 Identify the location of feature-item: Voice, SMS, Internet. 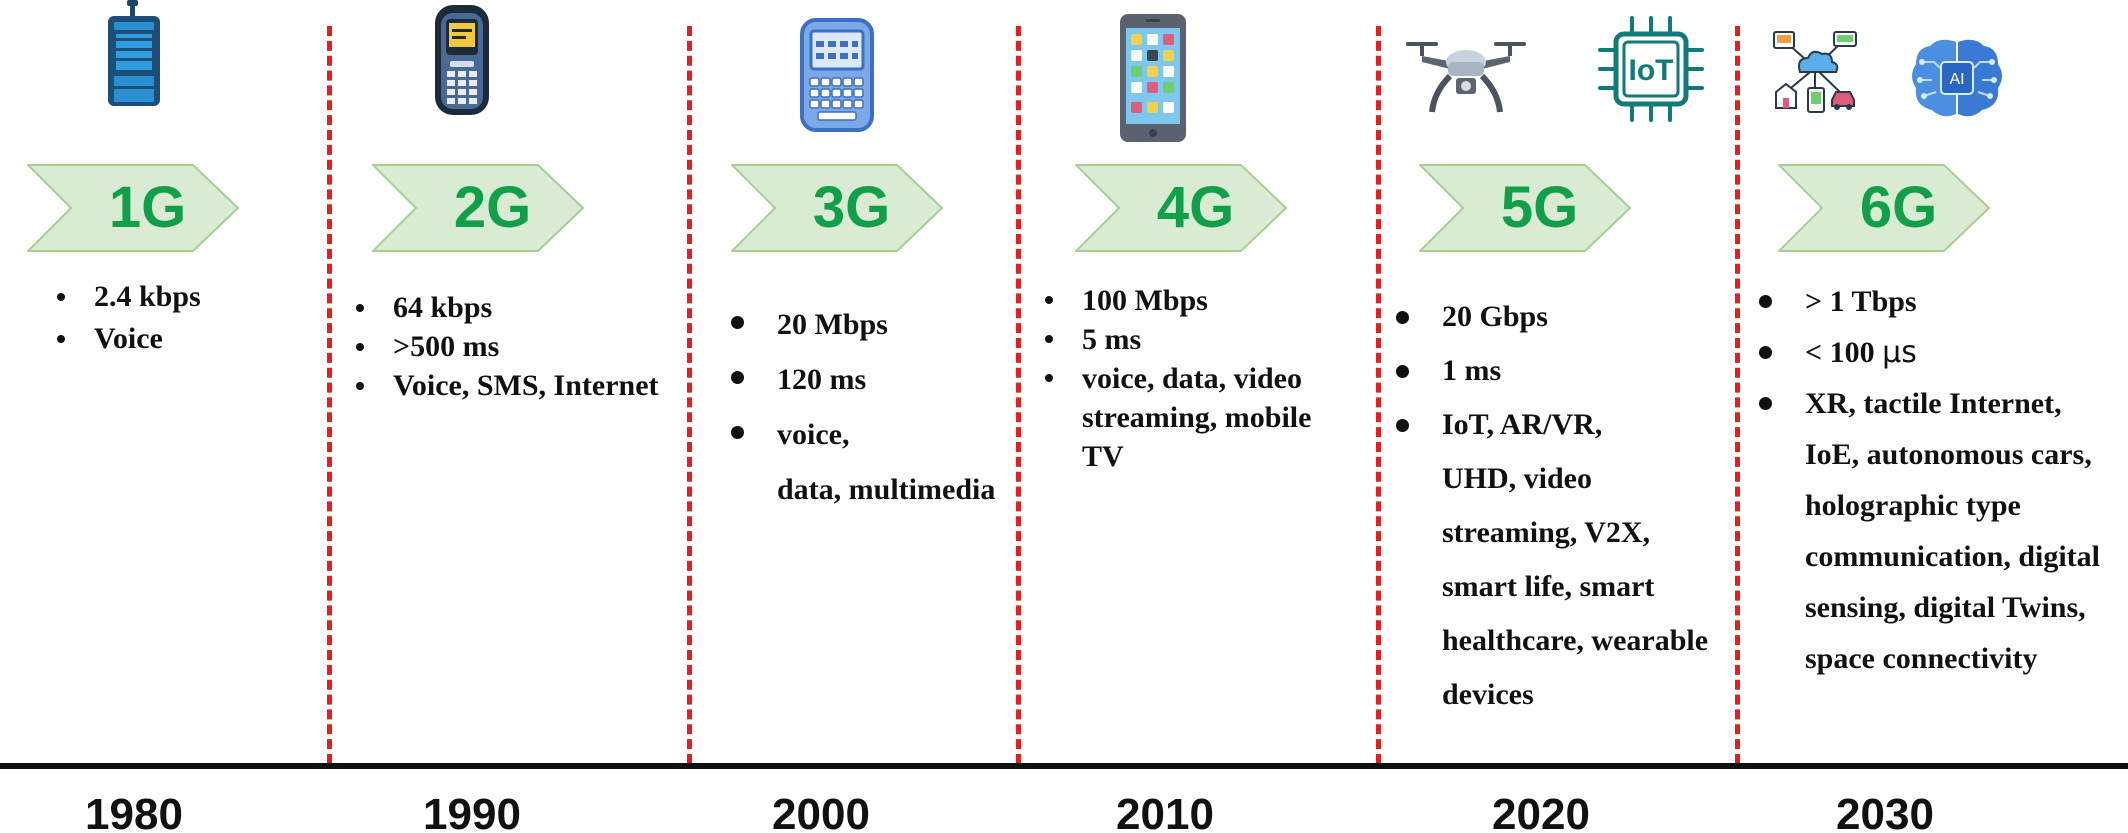
(507, 385).